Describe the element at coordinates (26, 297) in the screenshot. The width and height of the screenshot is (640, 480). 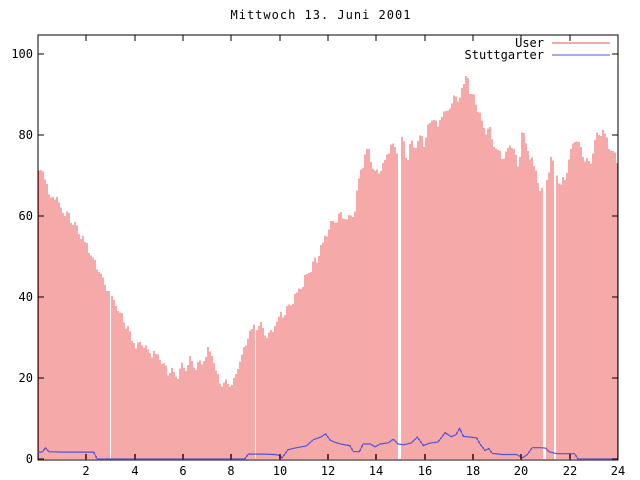
I see `y-tick-label: 40` at that location.